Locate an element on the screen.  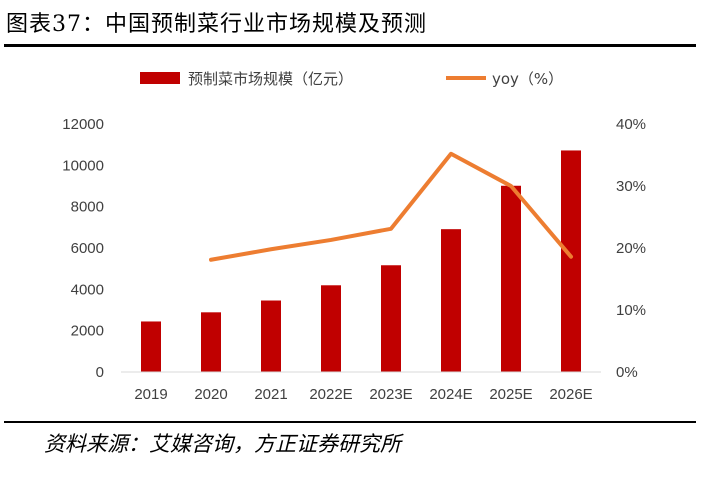
right-tick-label: 20% is located at coordinates (631, 248).